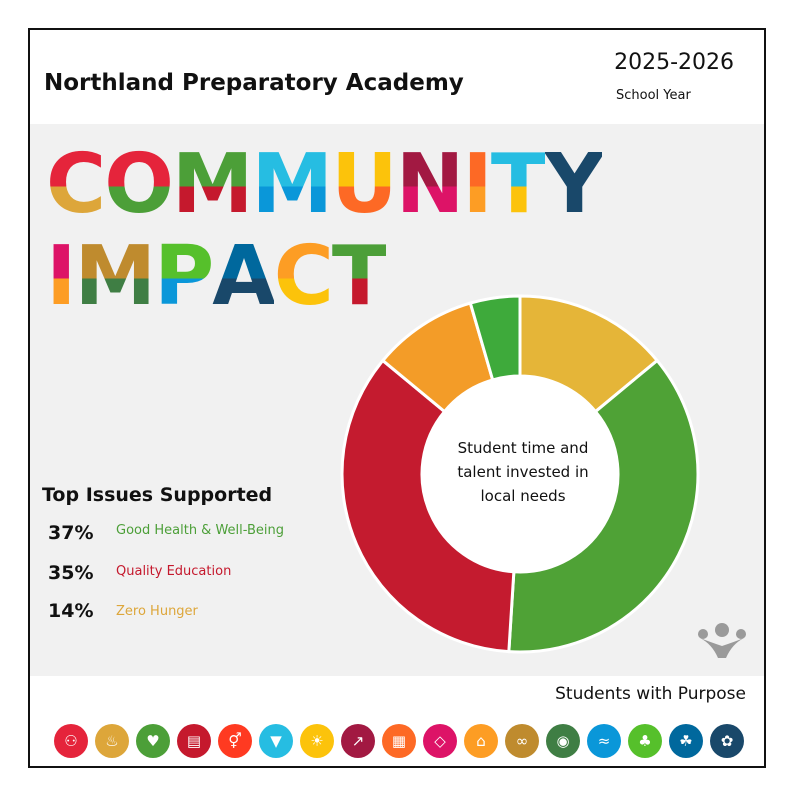 This screenshot has height=800, width=800. I want to click on city-icon: ⌂, so click(481, 741).